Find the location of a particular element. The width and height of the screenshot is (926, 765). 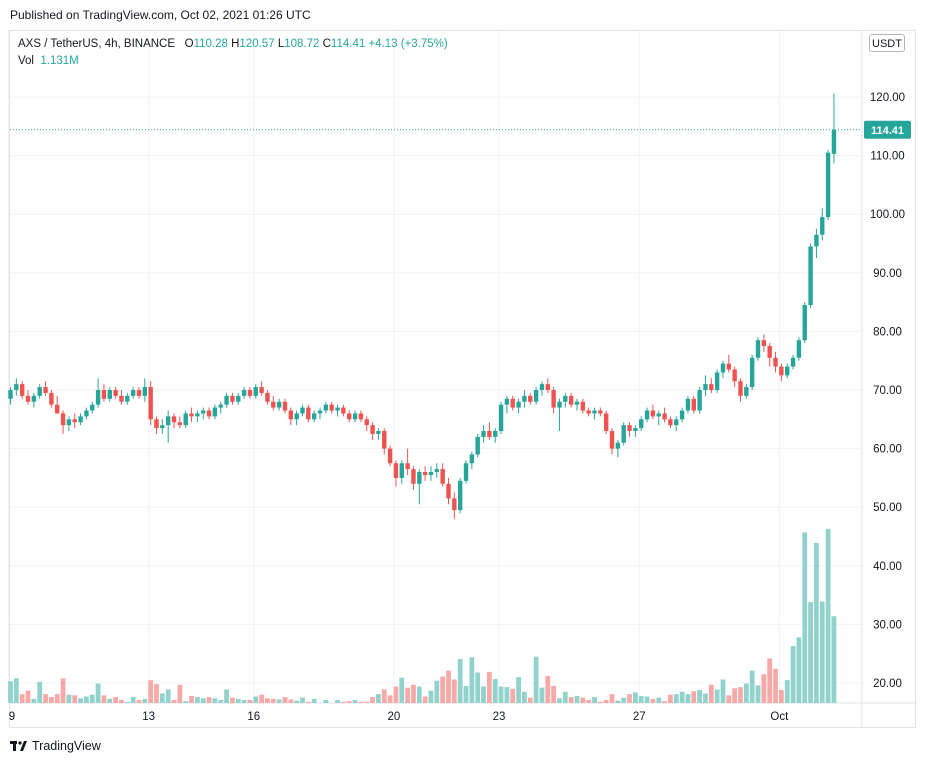

y-tick-label: 40.00 is located at coordinates (887, 567).